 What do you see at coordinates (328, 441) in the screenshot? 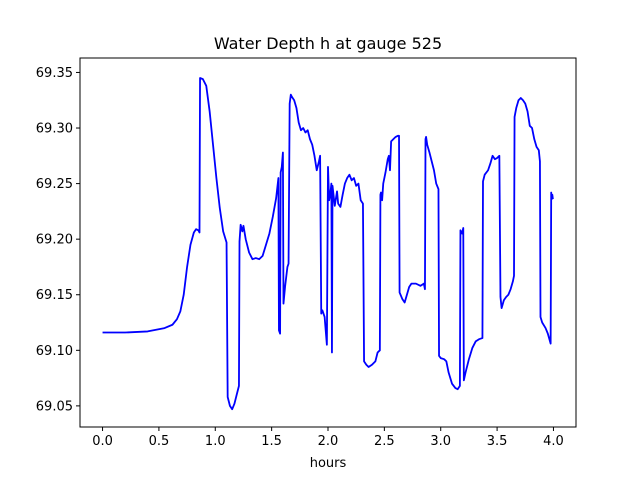
I see `x-tick-label: 2.0` at bounding box center [328, 441].